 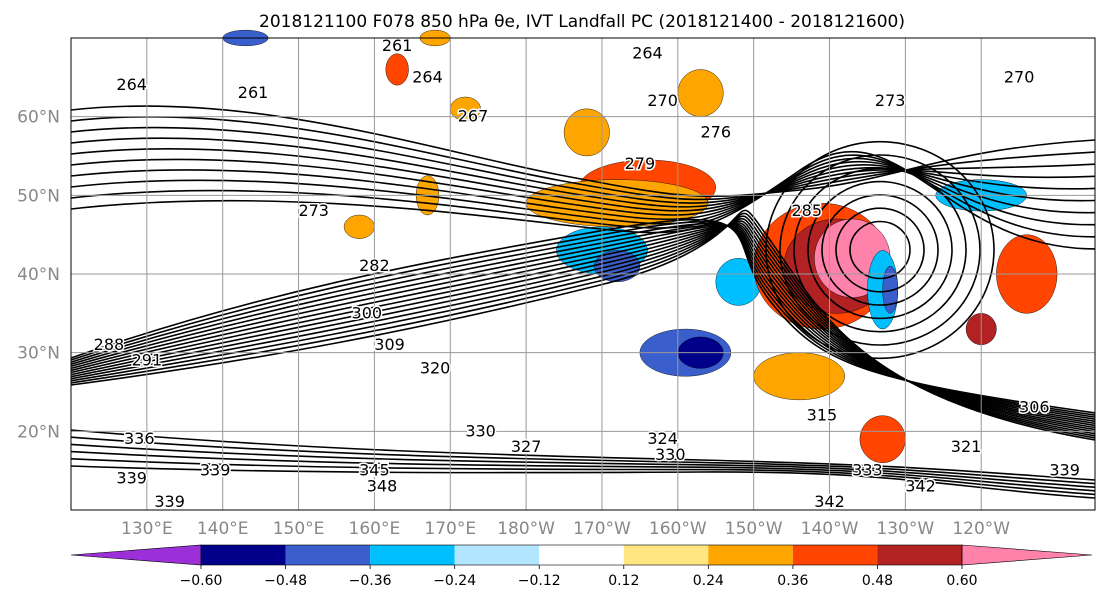 What do you see at coordinates (1027, 555) in the screenshot?
I see `colorbar-extend-high` at bounding box center [1027, 555].